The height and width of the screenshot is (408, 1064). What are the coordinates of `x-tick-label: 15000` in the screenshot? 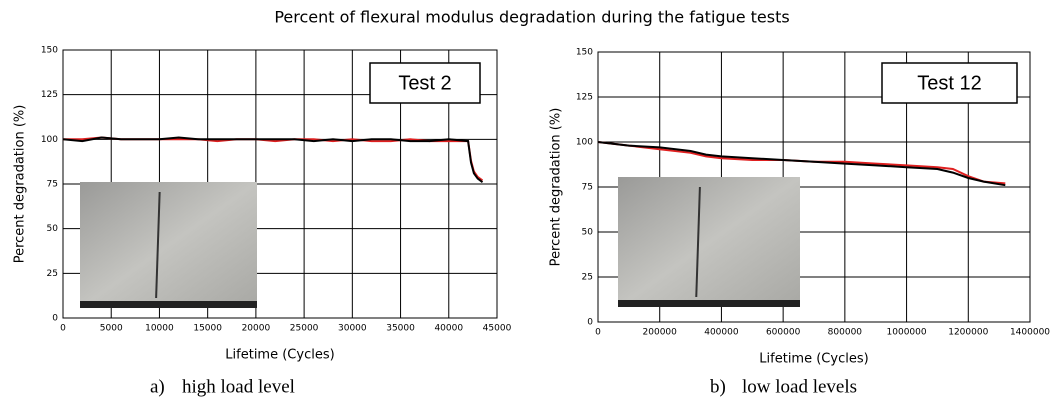 It's located at (207, 329).